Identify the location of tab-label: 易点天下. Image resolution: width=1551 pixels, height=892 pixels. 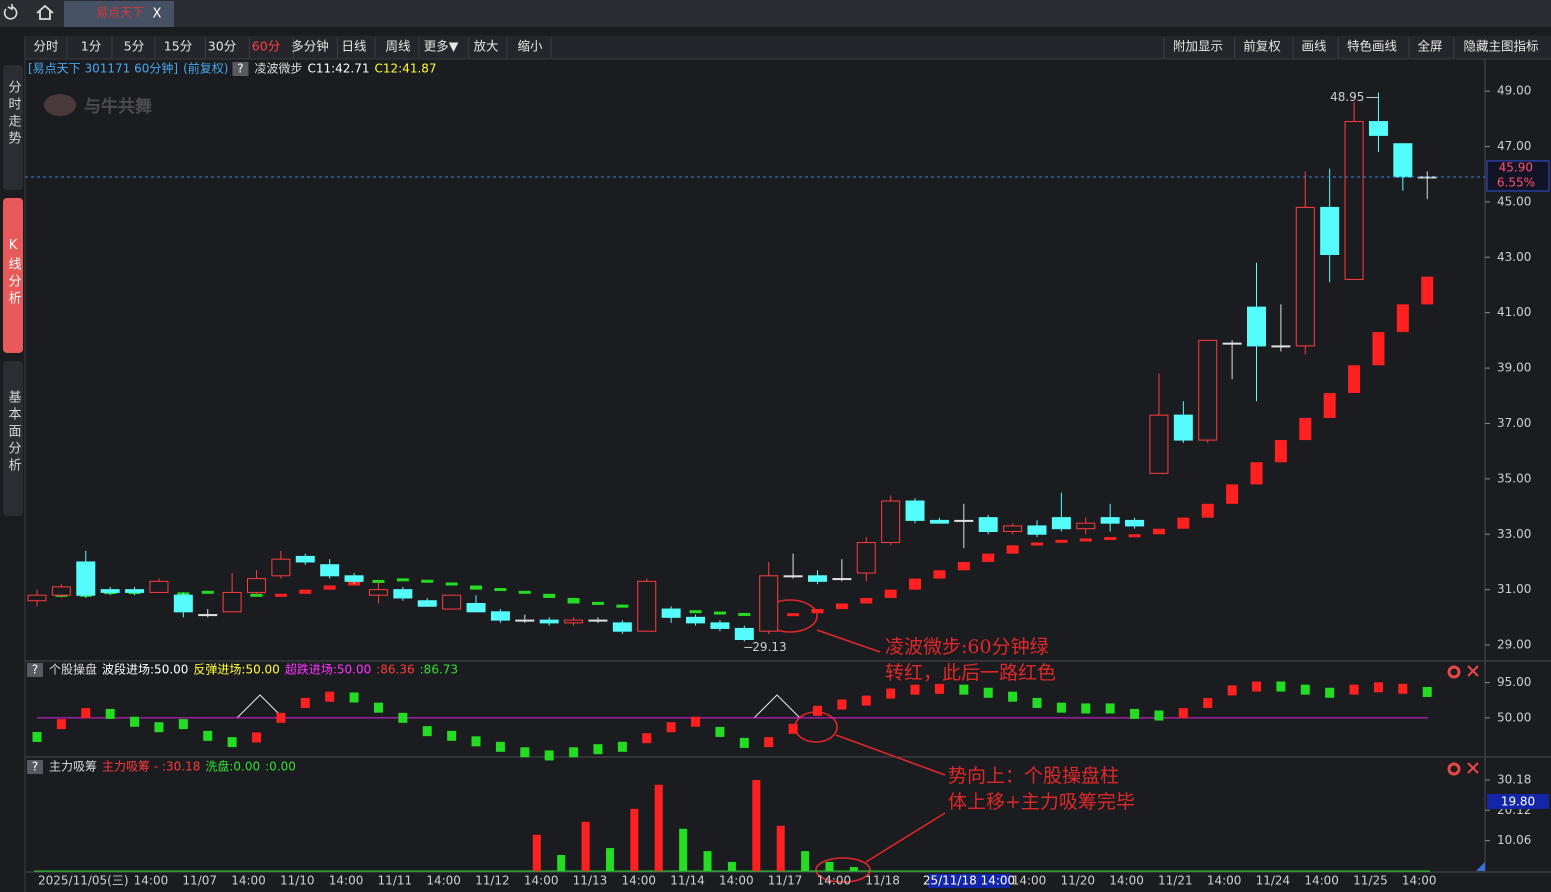
(120, 13).